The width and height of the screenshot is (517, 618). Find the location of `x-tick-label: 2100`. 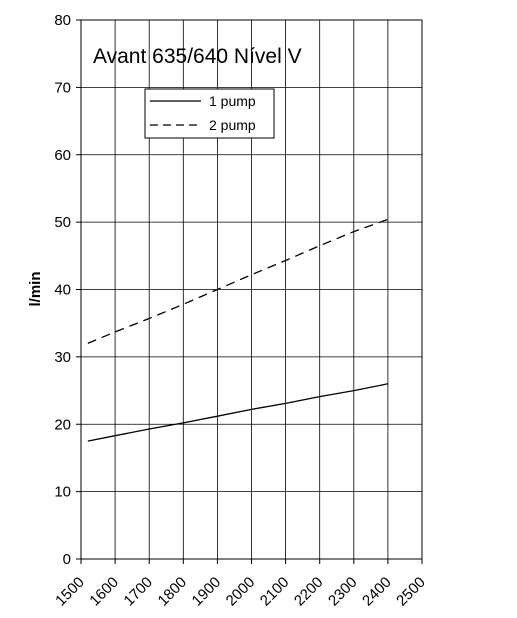

x-tick-label: 2100 is located at coordinates (275, 592).